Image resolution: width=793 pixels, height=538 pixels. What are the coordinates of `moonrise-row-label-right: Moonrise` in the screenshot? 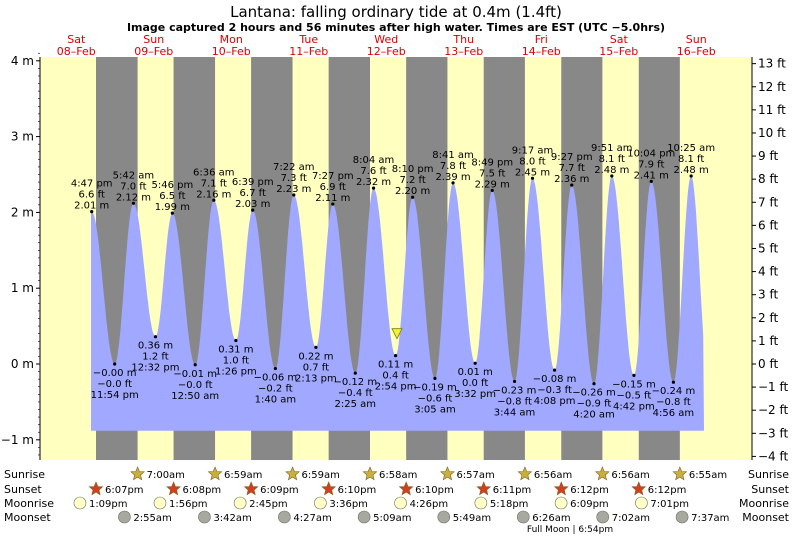 It's located at (764, 503).